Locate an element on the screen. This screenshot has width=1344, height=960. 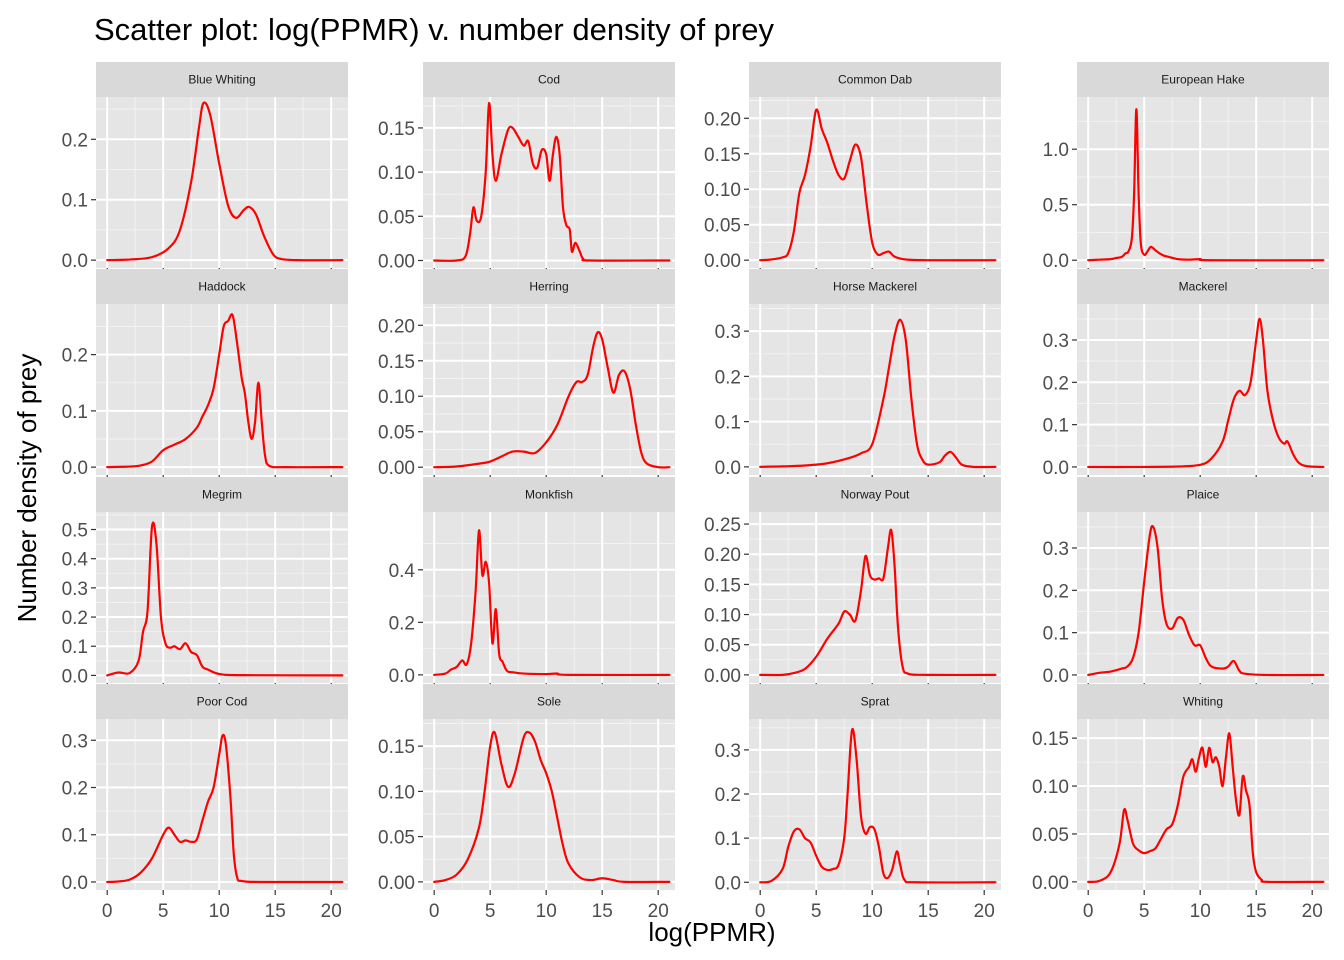
strip-label: European Hake is located at coordinates (1203, 80).